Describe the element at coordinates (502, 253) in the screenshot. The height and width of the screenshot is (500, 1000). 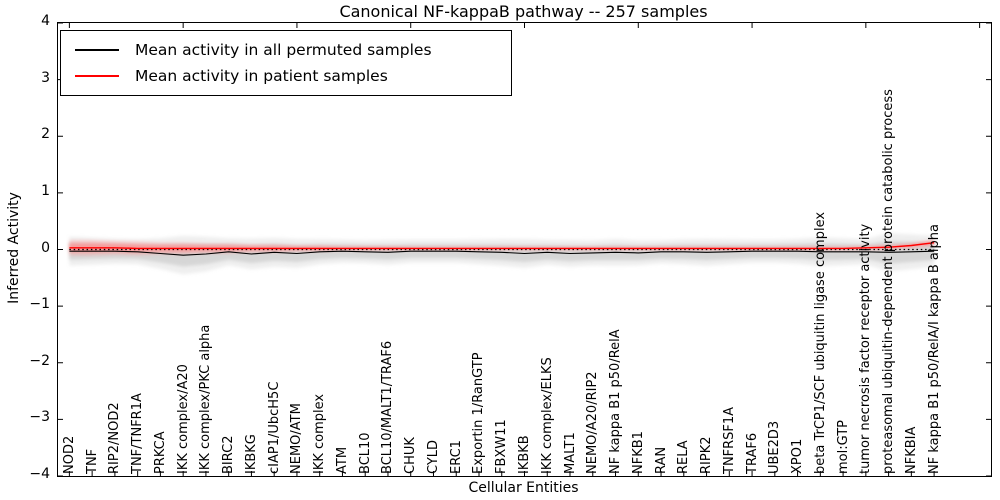
I see `series-line-permuted` at that location.